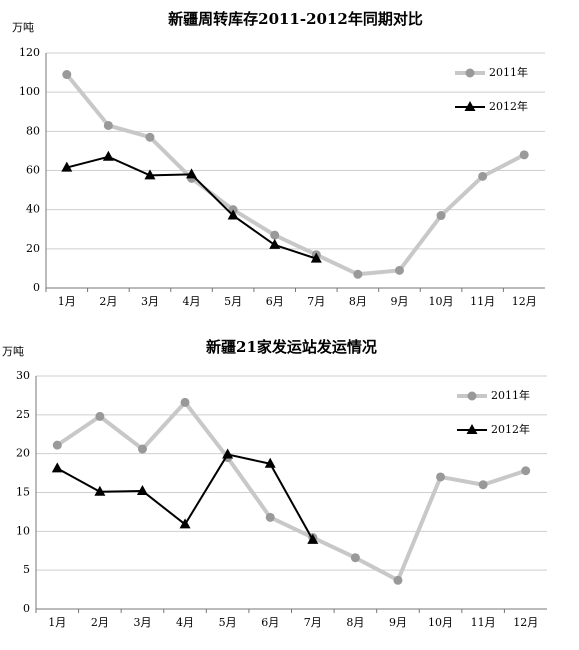  I want to click on y-tick-label: 40, so click(33, 209).